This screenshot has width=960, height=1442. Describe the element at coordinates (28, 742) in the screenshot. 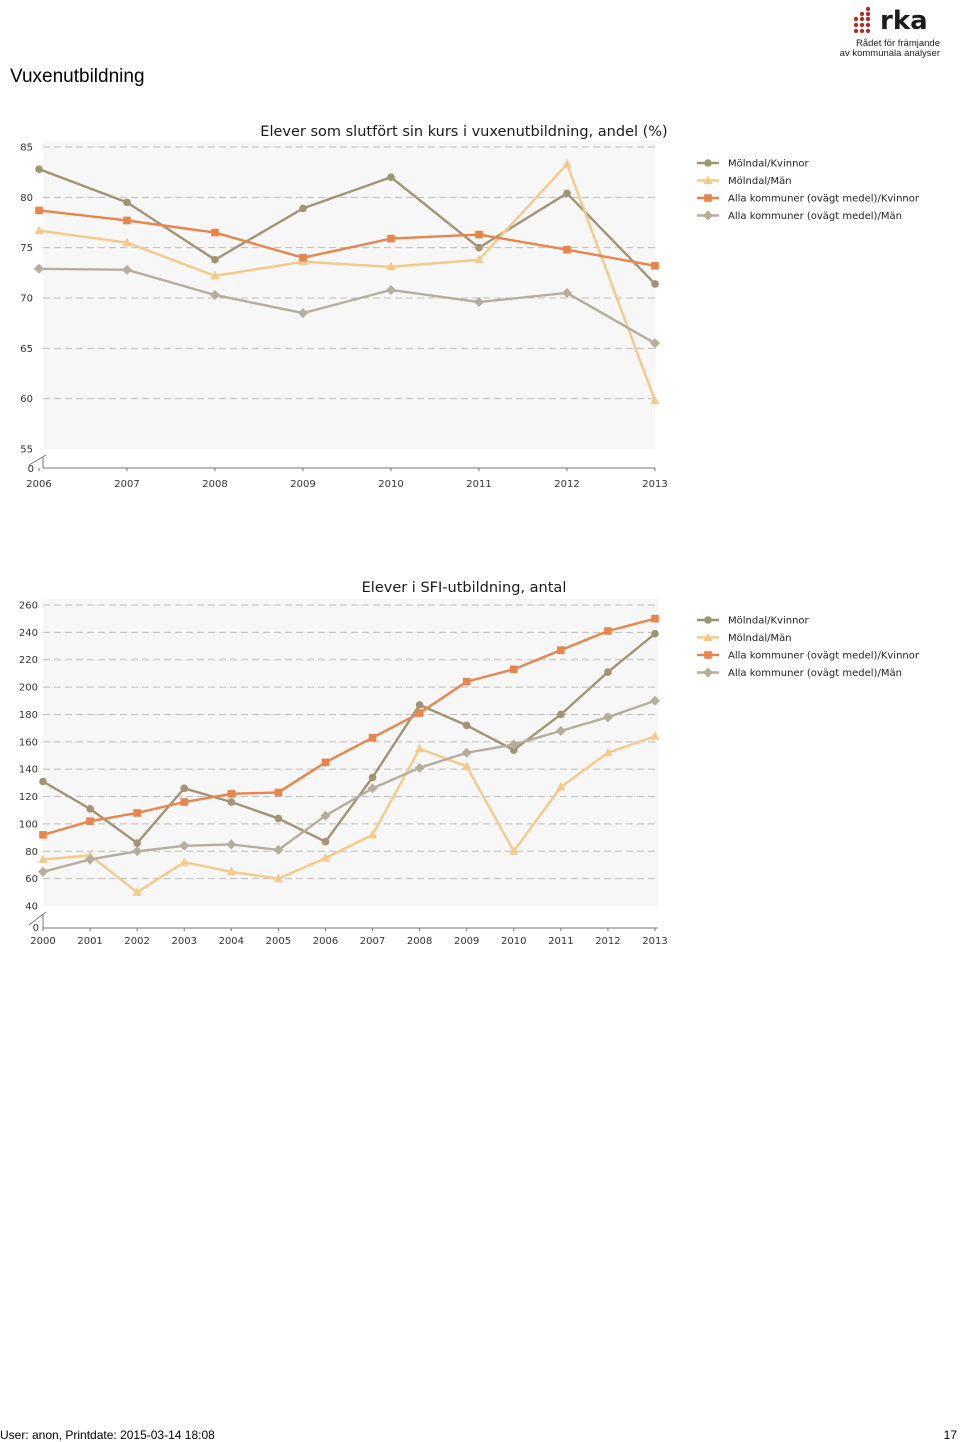

I see `y-tick-label: 160` at that location.